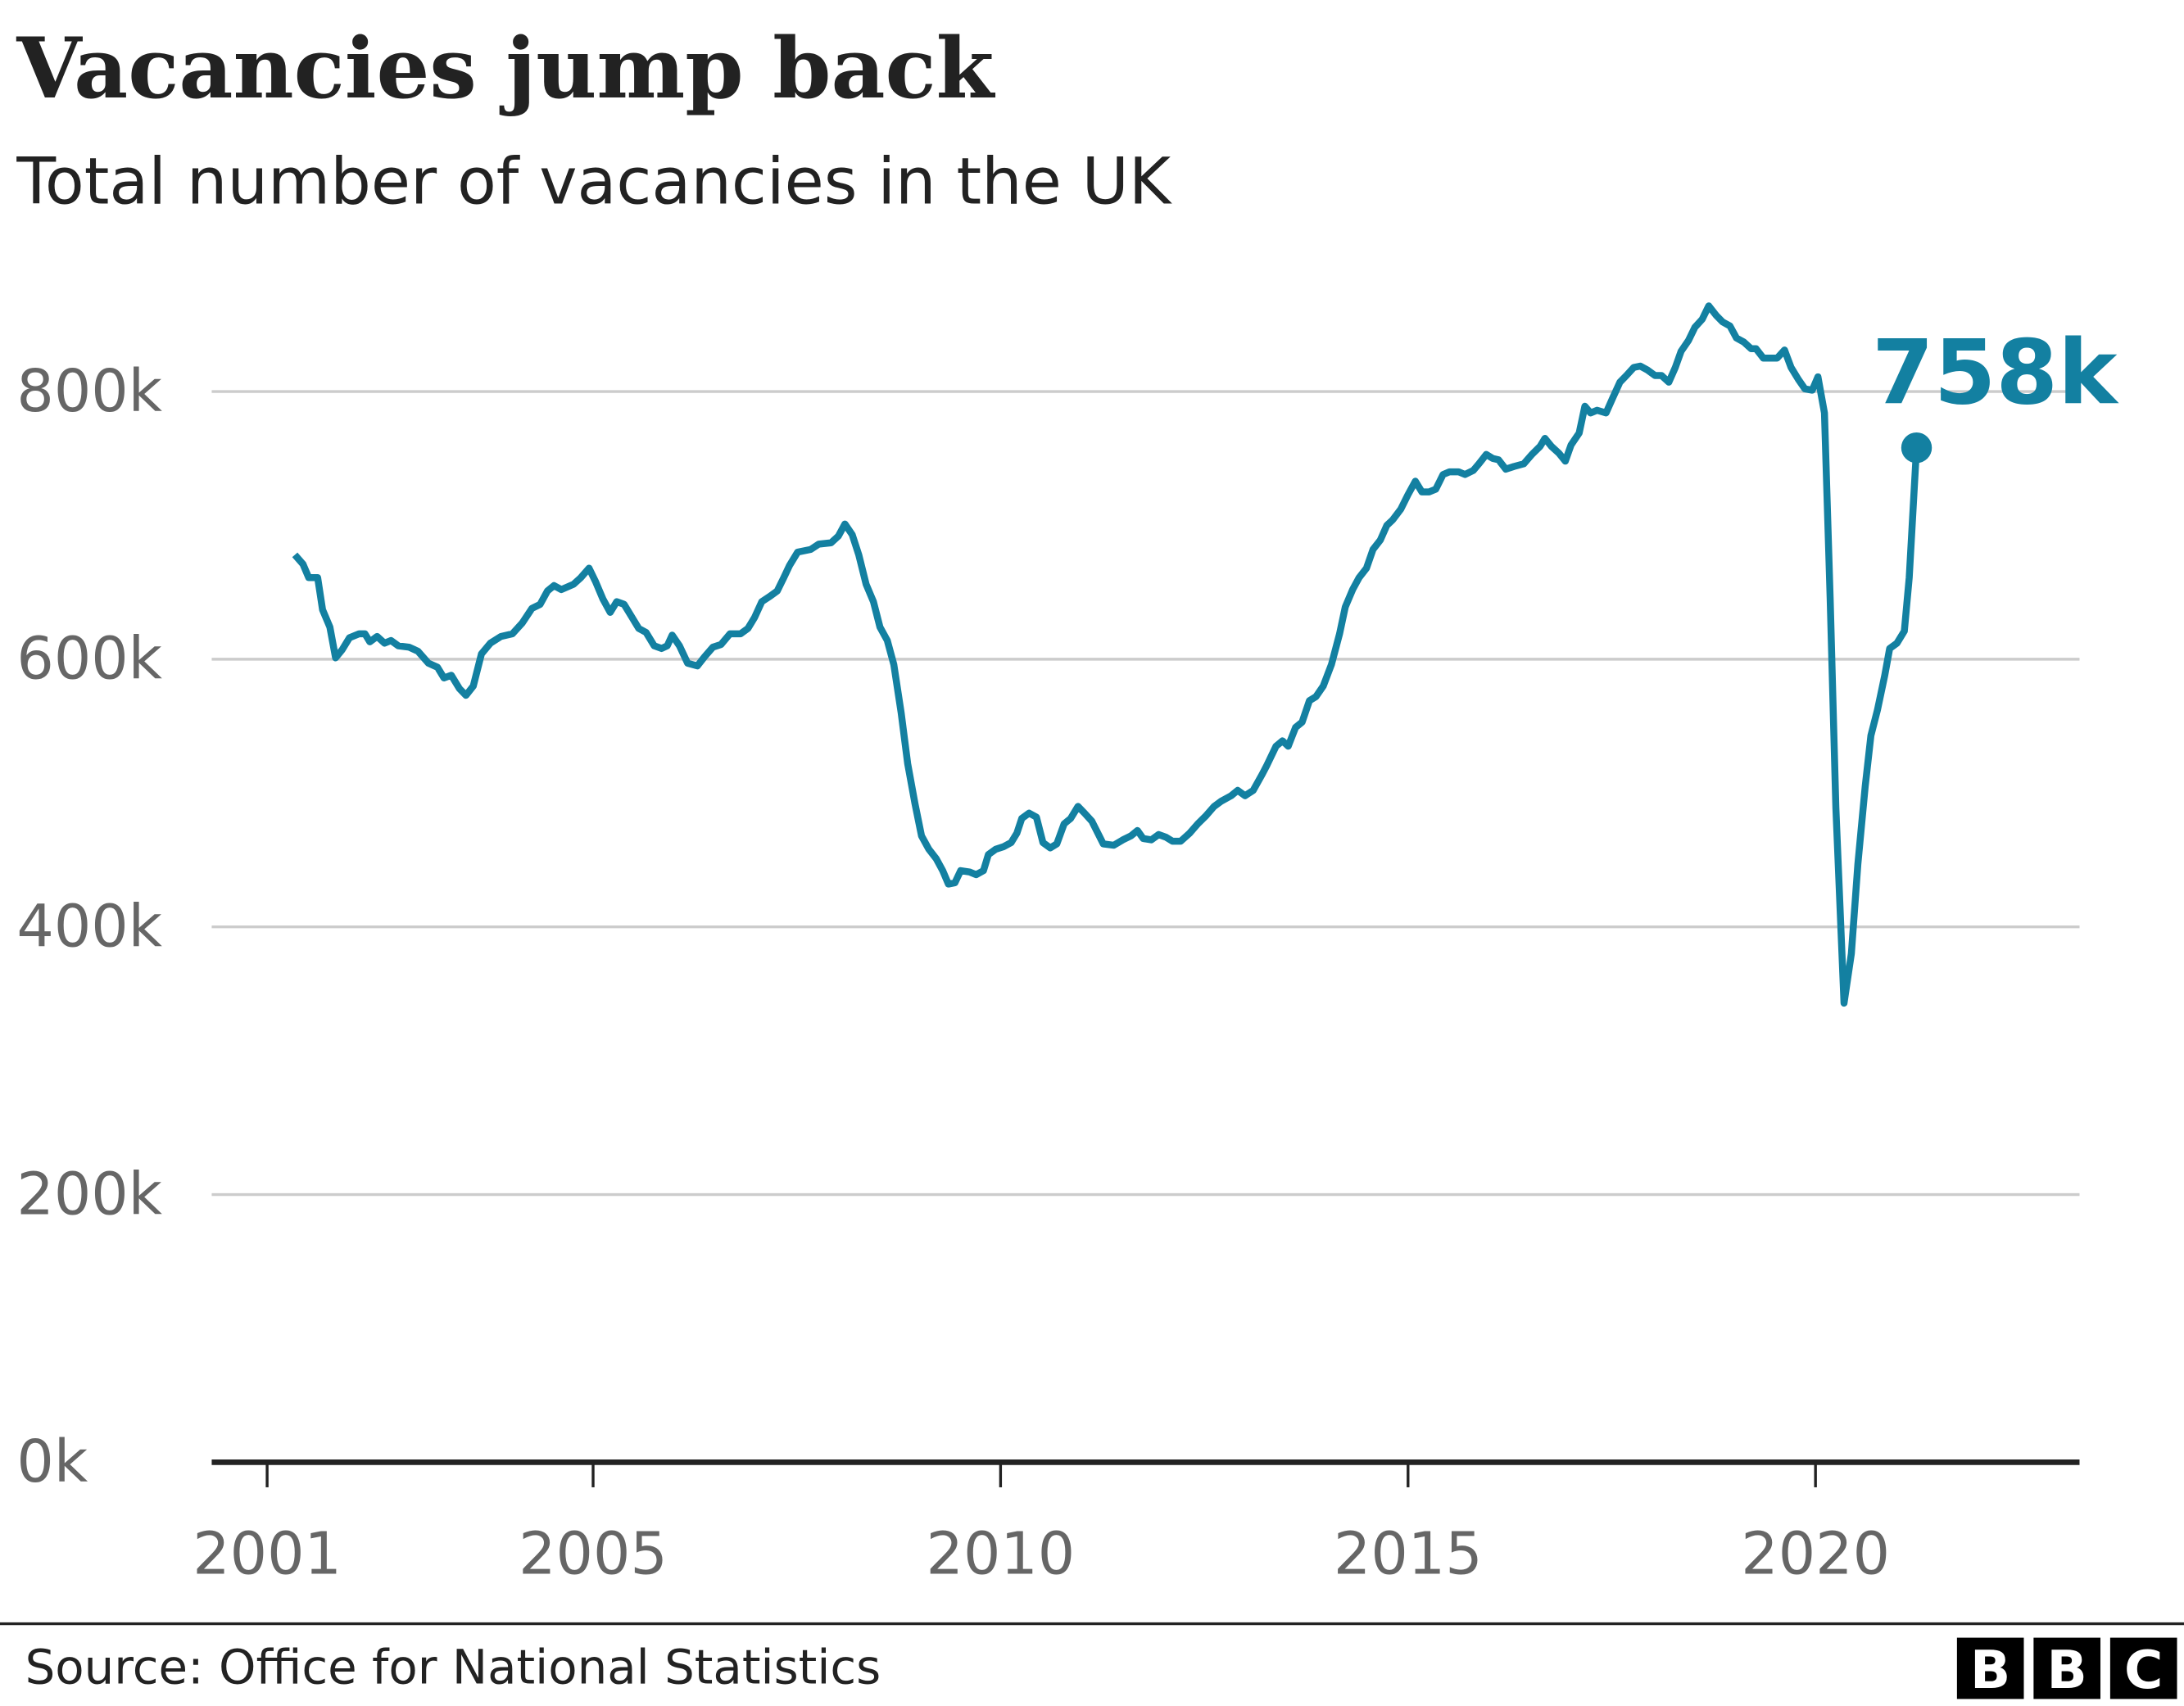 This screenshot has width=2184, height=1706. I want to click on chart-subtitle: Total number of vacancies in the UK, so click(594, 181).